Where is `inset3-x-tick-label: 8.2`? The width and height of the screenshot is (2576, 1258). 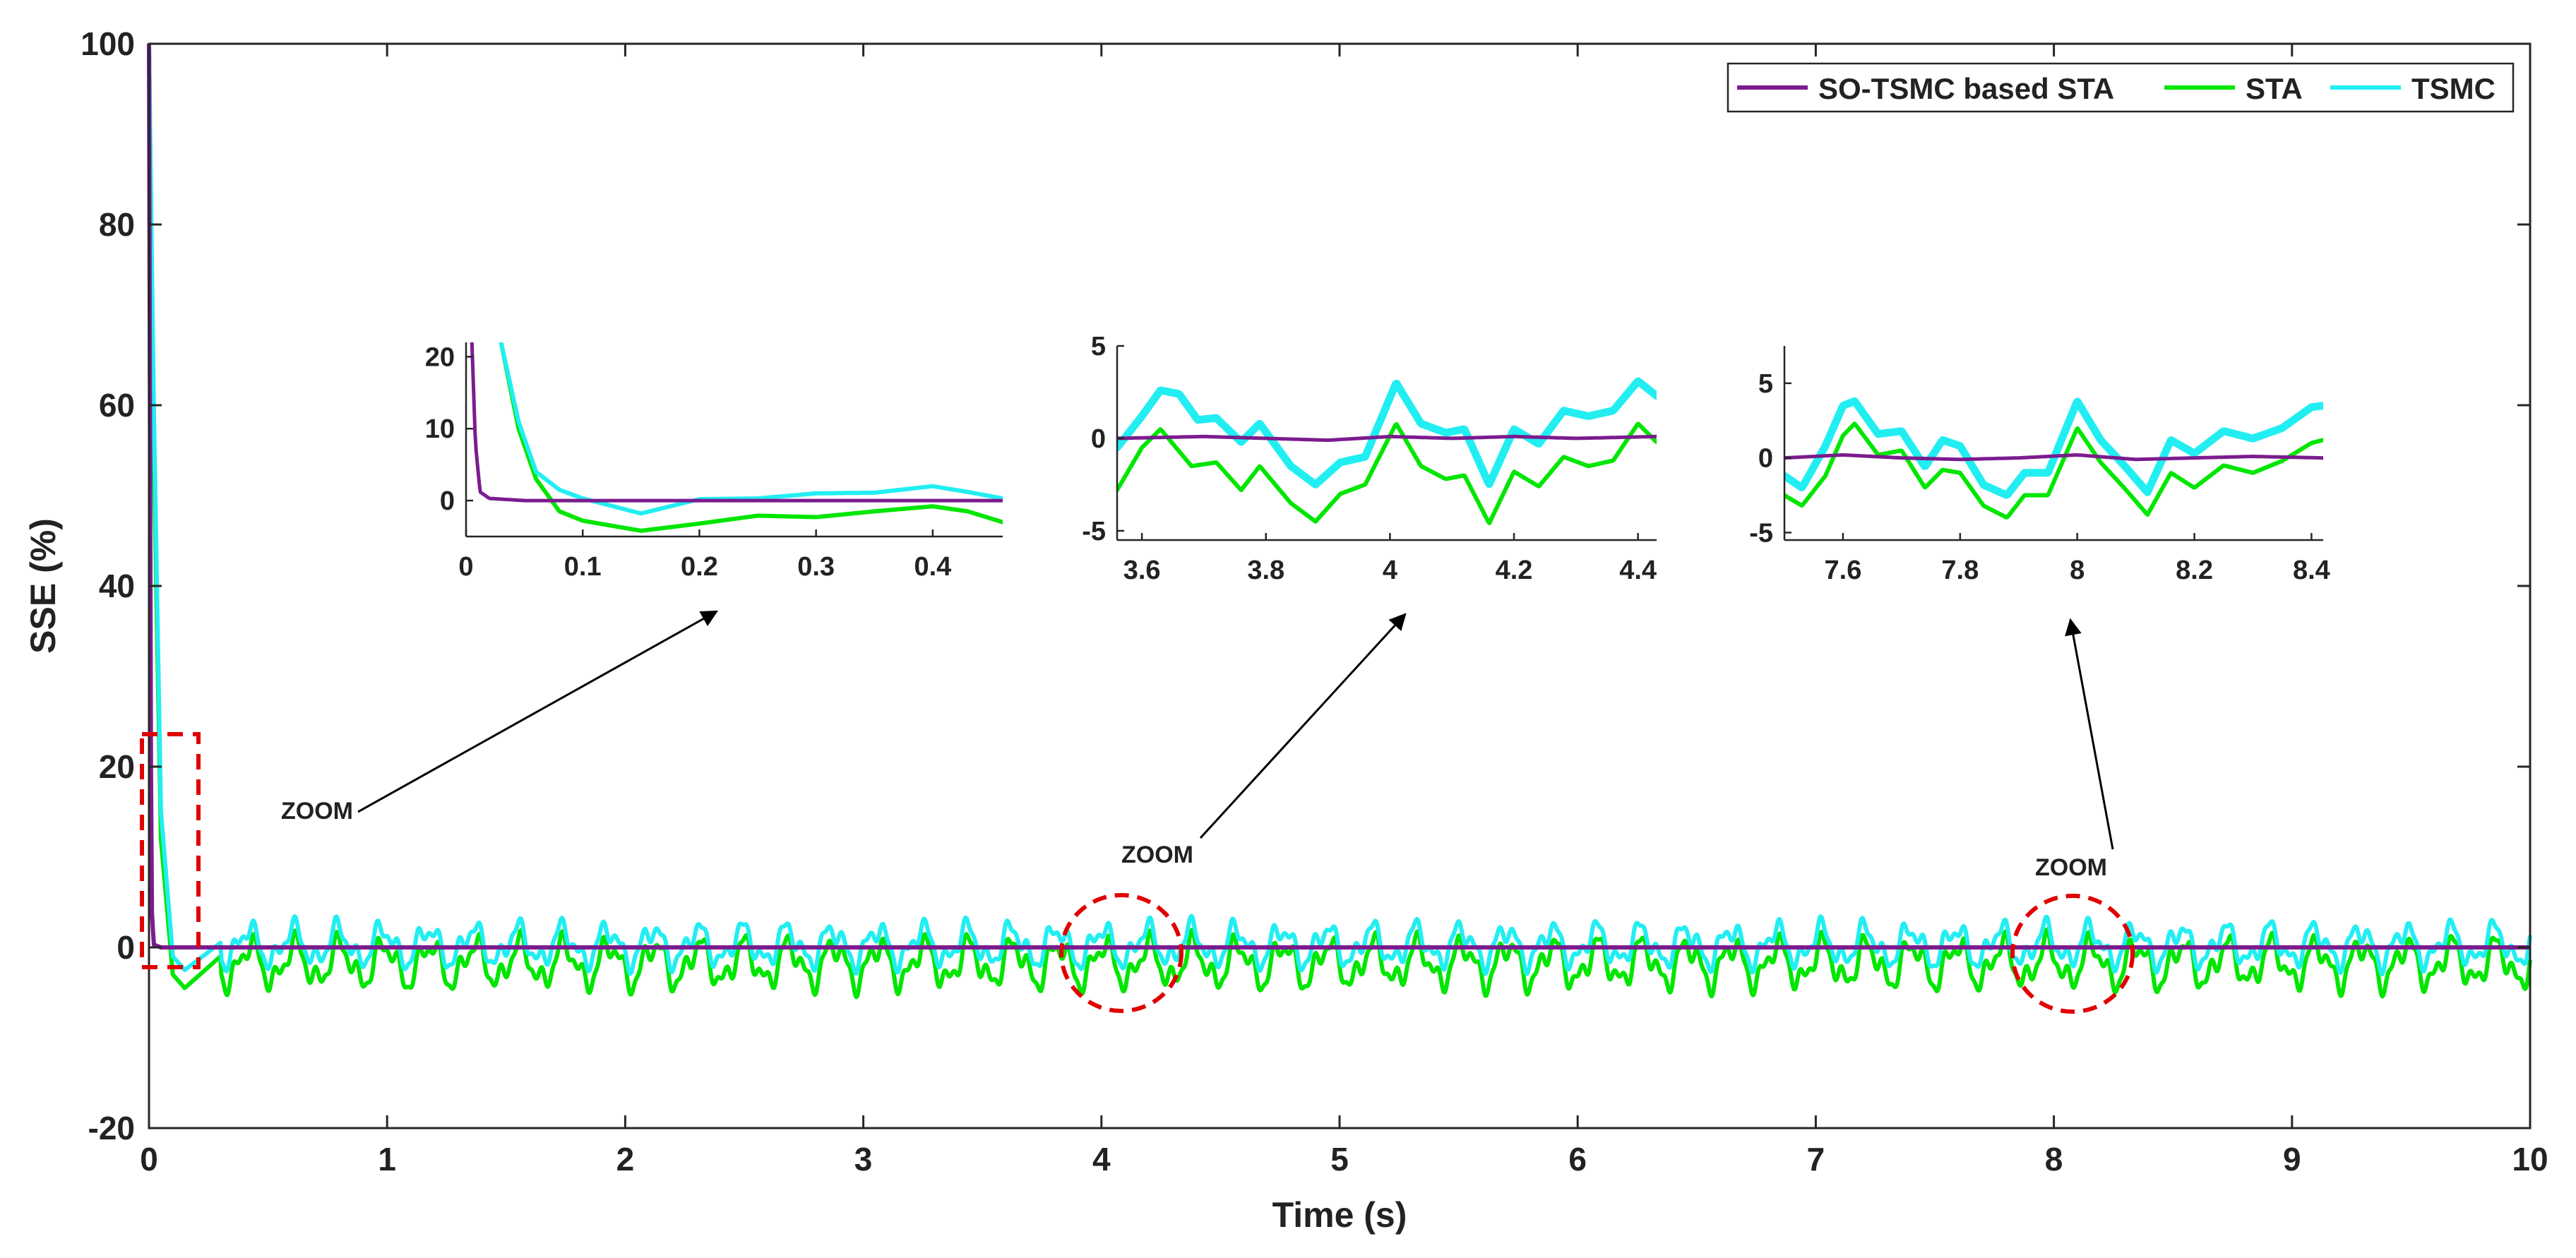
inset3-x-tick-label: 8.2 is located at coordinates (2194, 570).